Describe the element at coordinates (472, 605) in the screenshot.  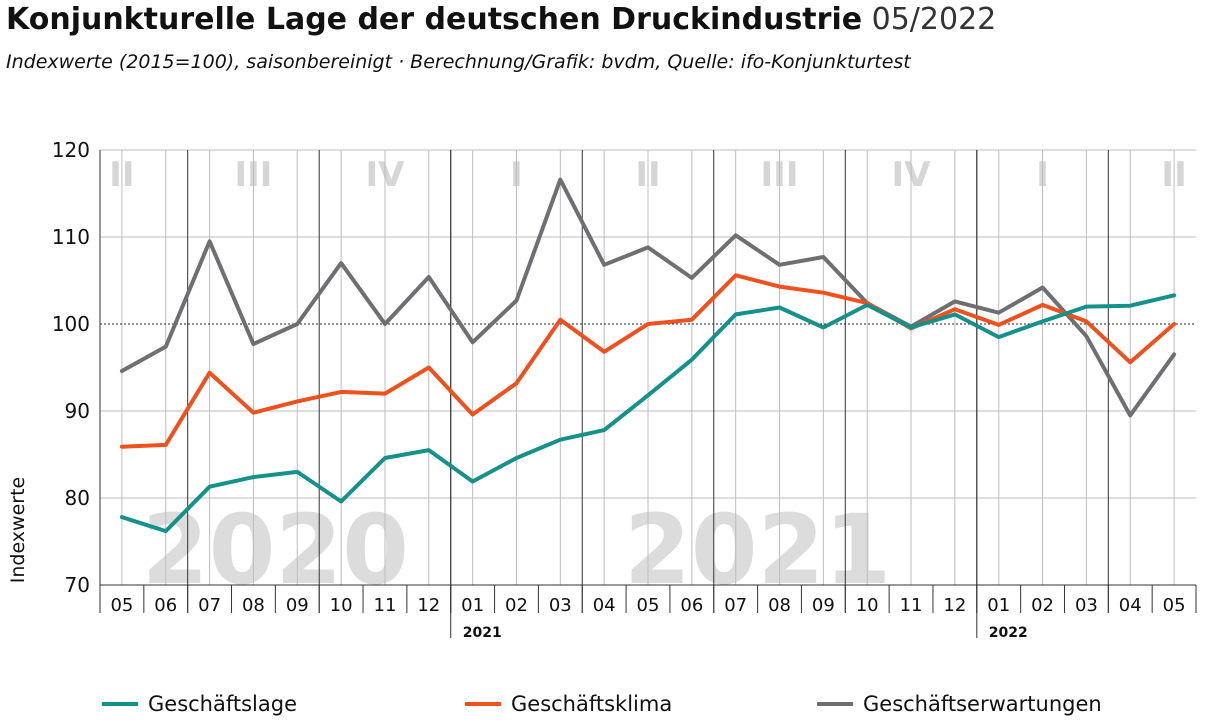
I see `x-tick-label-8: 01` at that location.